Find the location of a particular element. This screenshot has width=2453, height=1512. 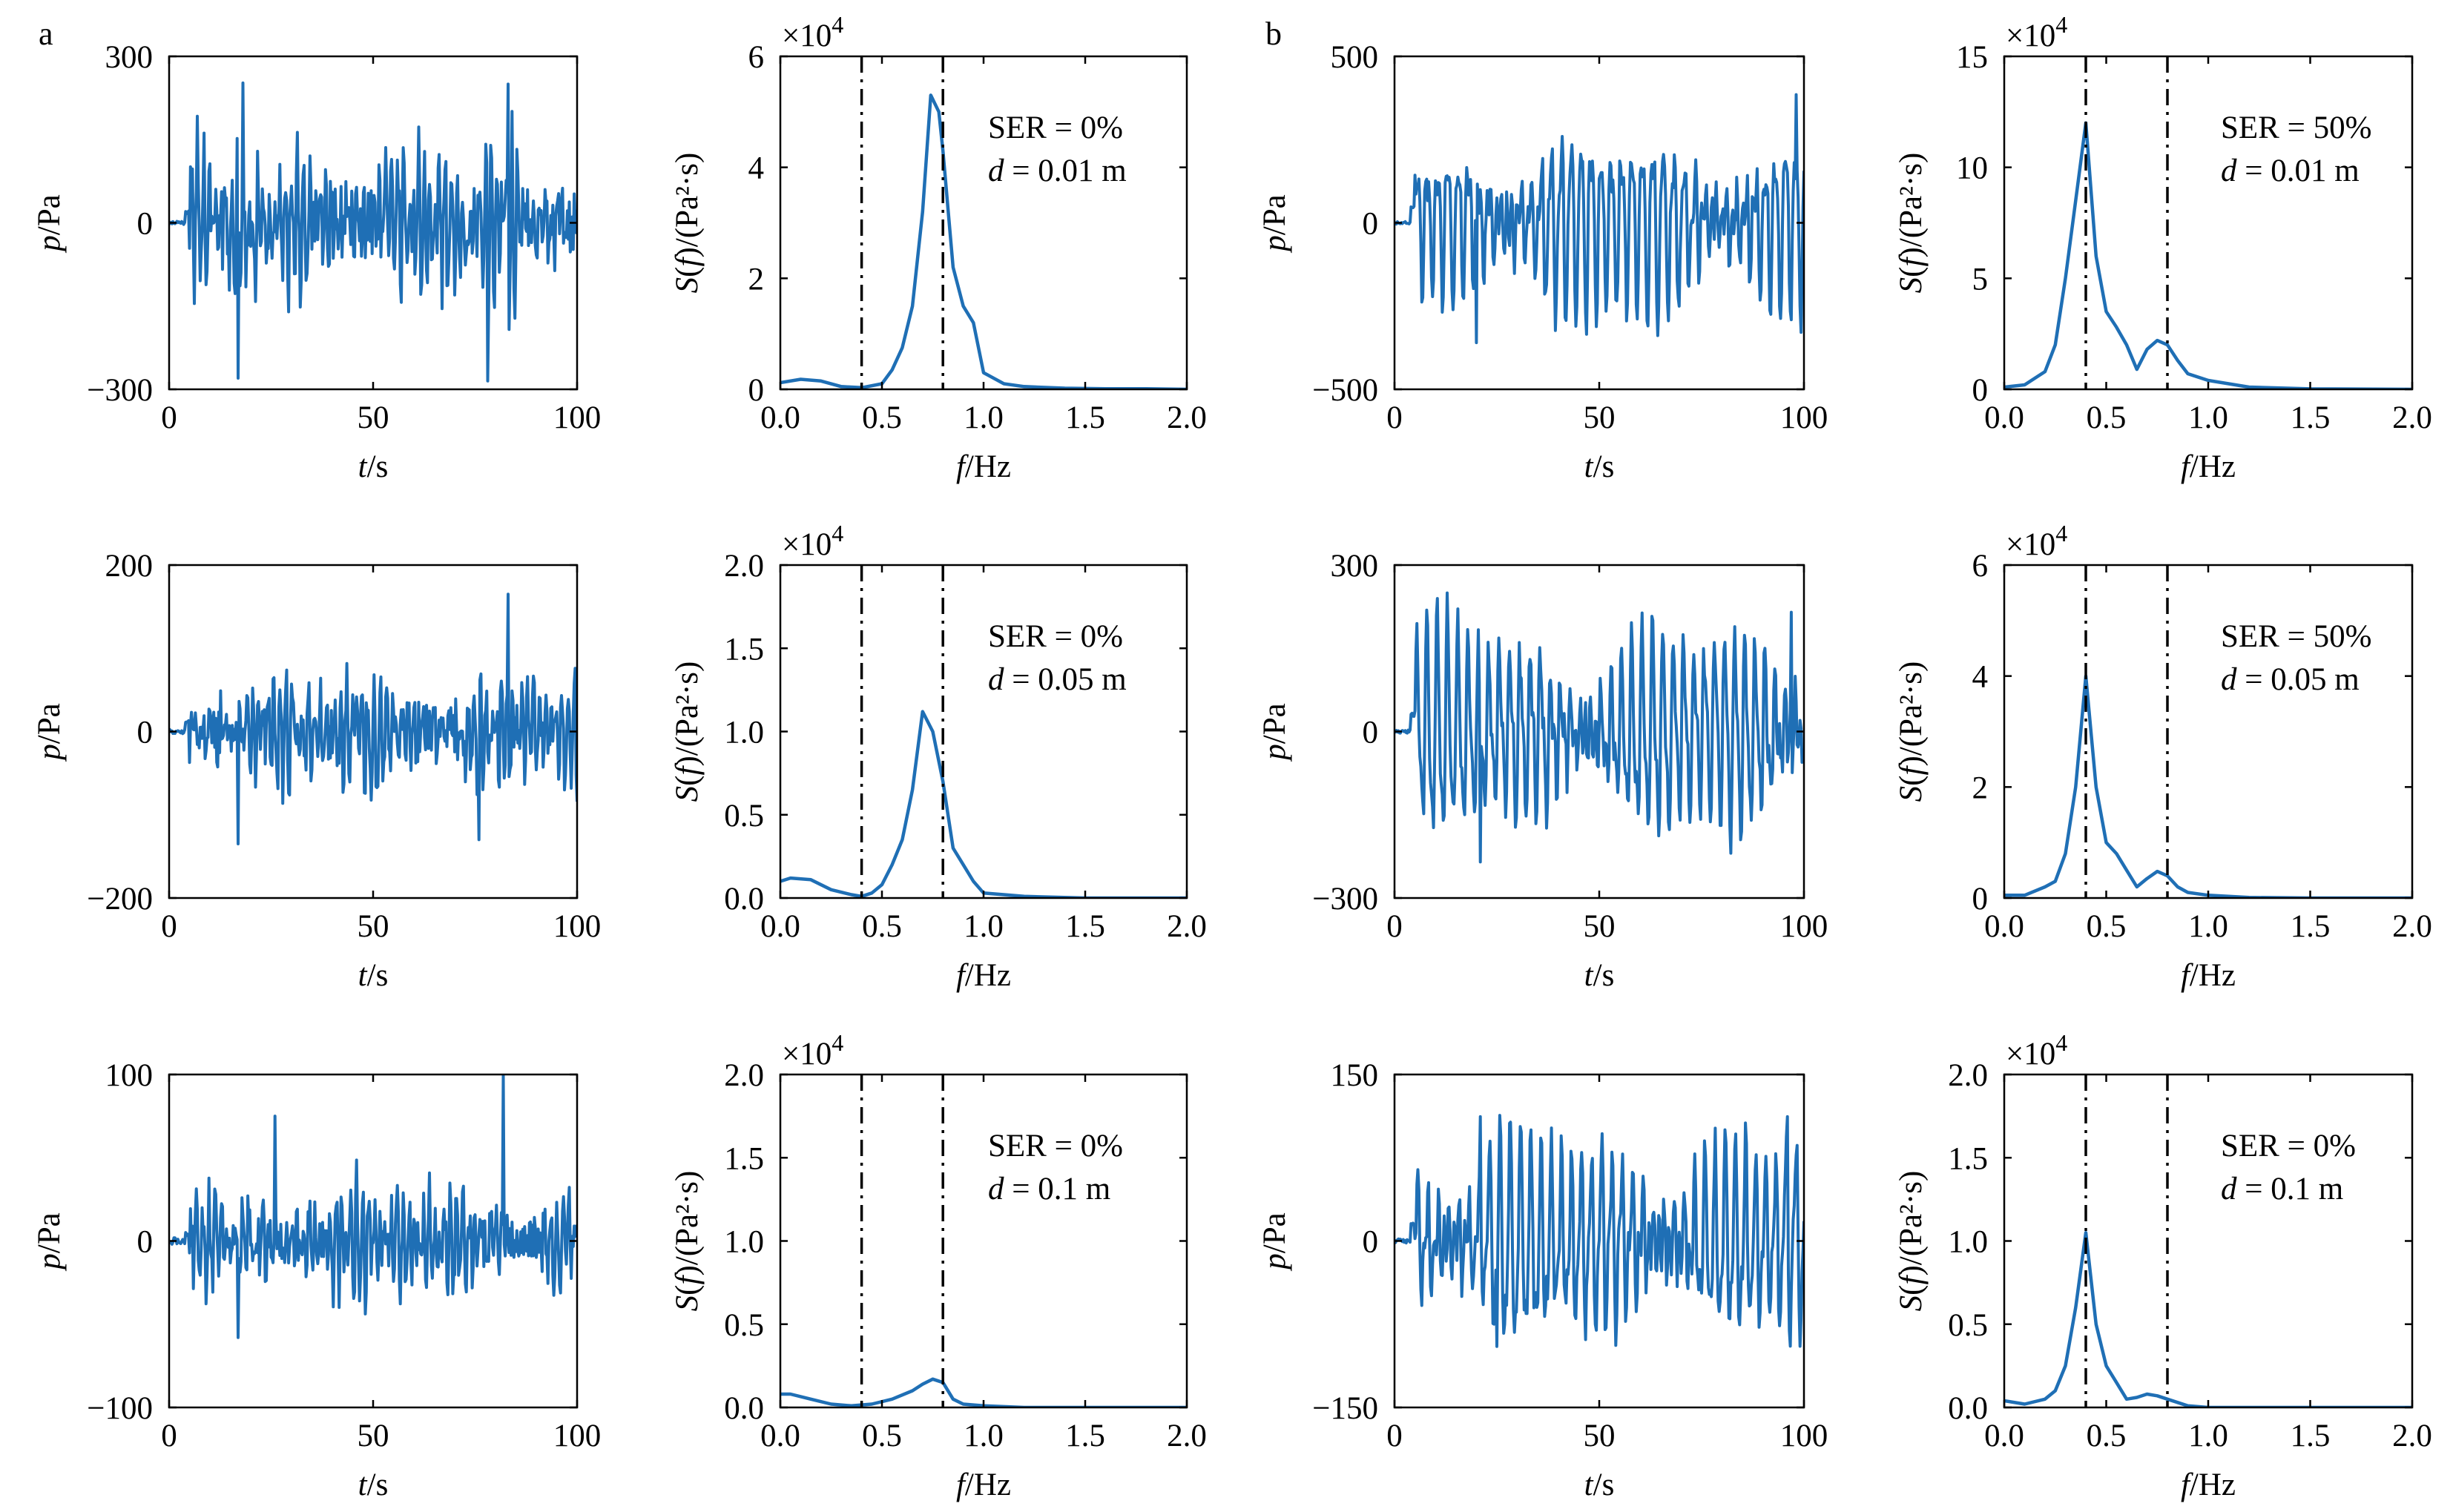

y-tick-label: 500 is located at coordinates (1355, 57).